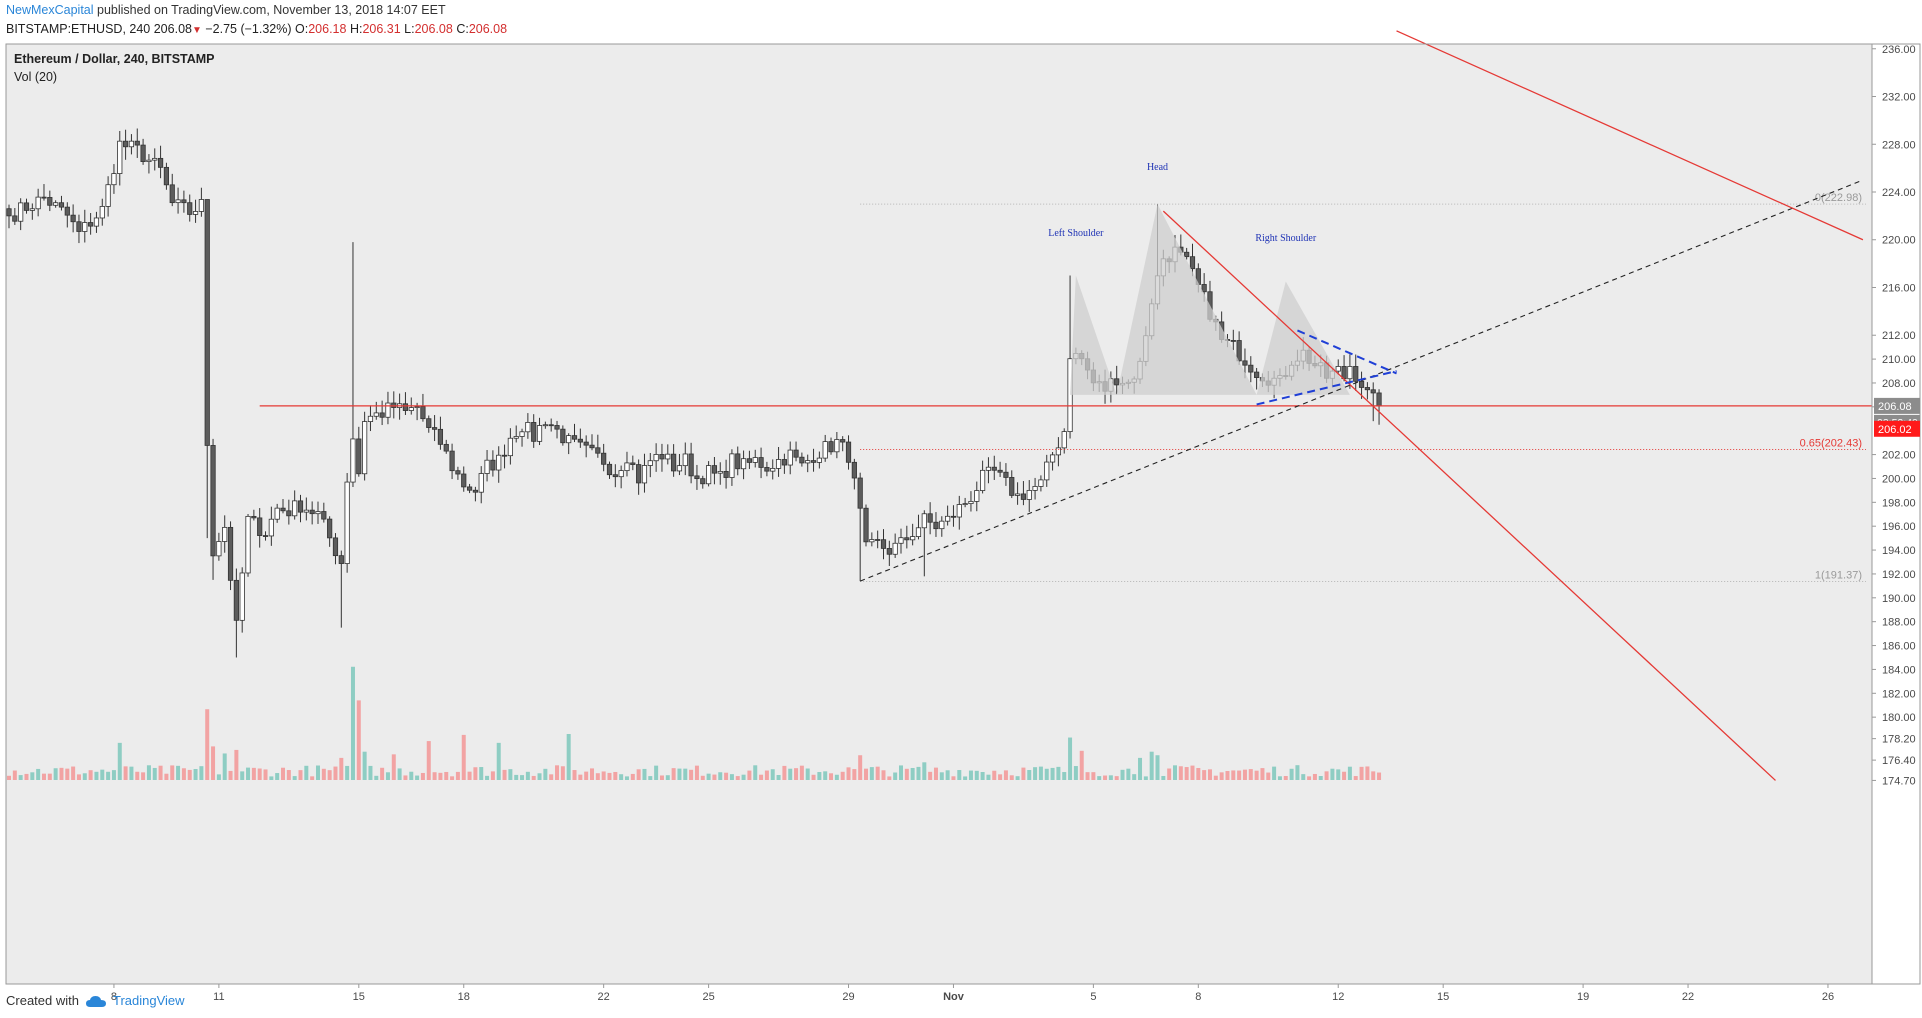  Describe the element at coordinates (218, 997) in the screenshot. I see `time-tick-label: 11` at that location.